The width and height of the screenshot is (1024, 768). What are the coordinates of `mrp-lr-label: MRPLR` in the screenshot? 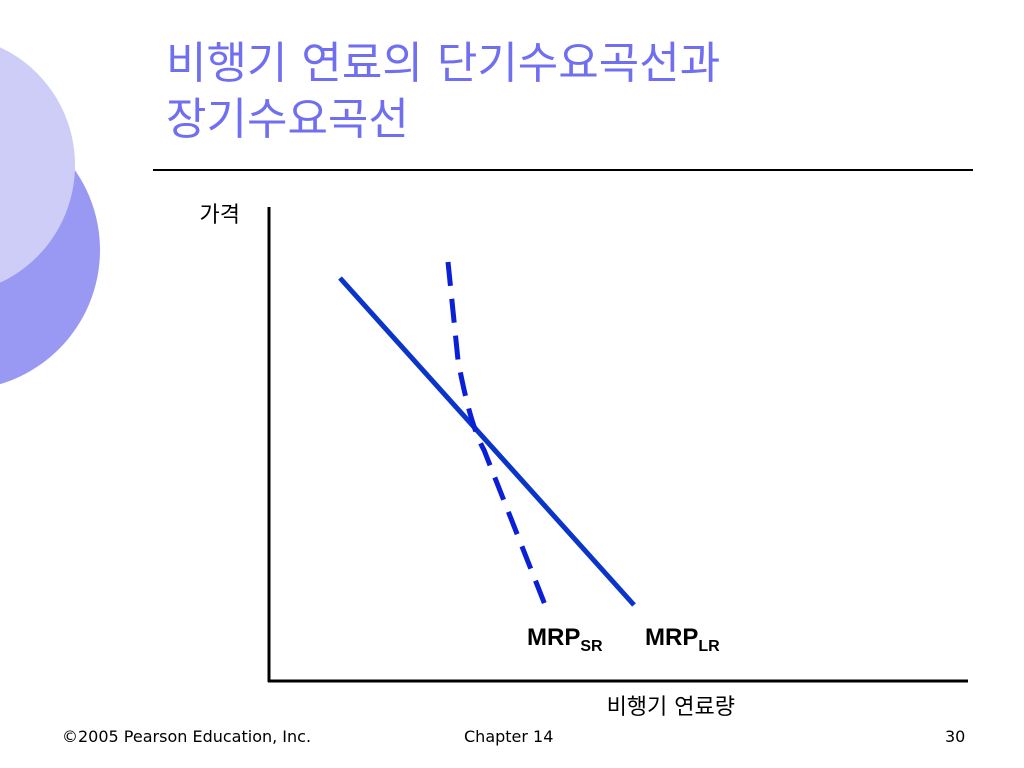 It's located at (682, 639).